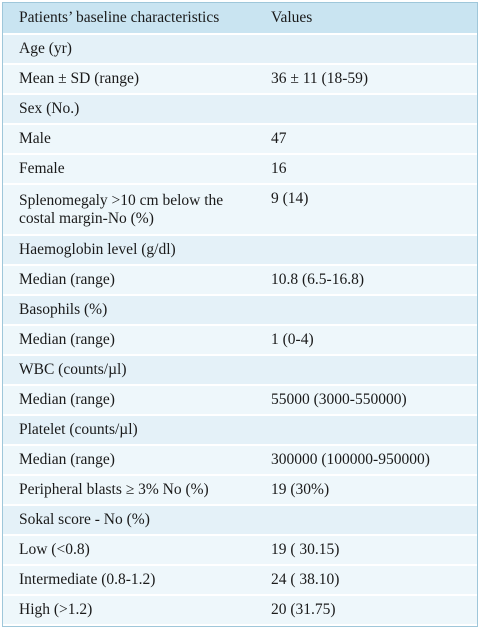  I want to click on section-label: Platelet (counts/µl), so click(240, 430).